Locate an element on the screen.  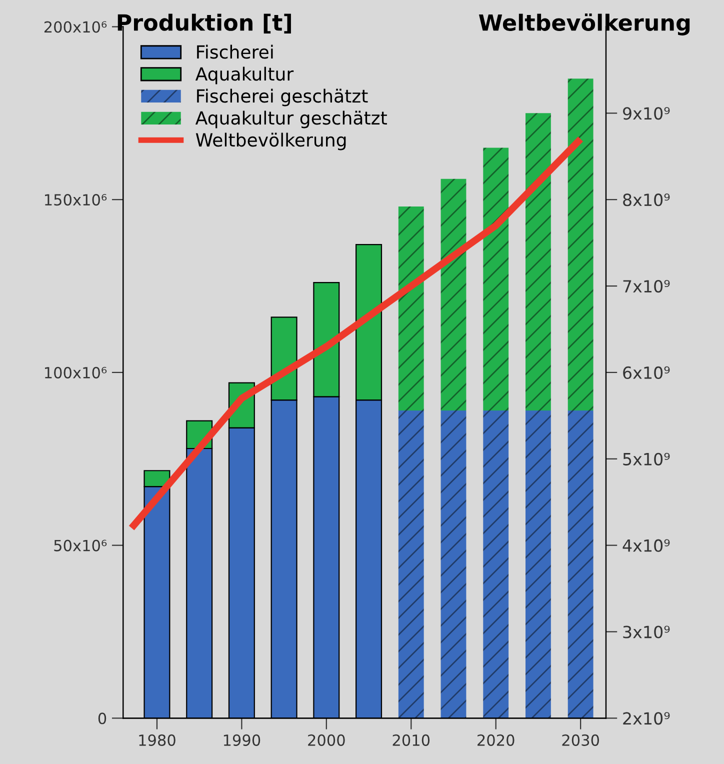
legend-label: Weltbevölkerung is located at coordinates (271, 141).